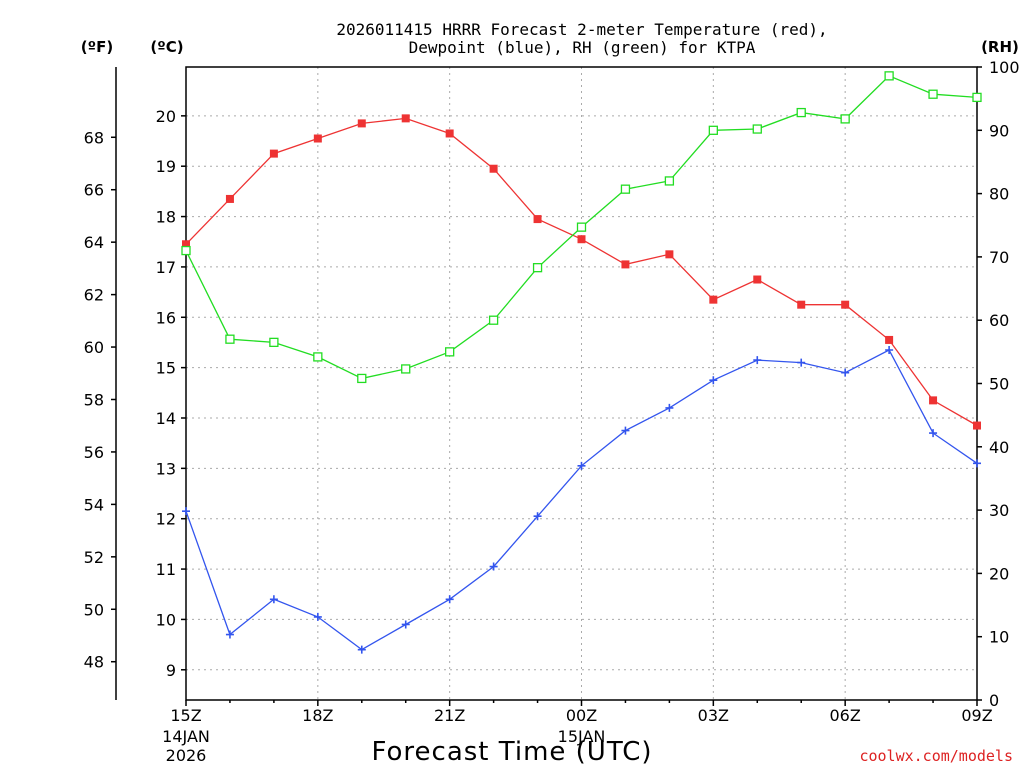 Image resolution: width=1024 pixels, height=768 pixels. What do you see at coordinates (166, 317) in the screenshot?
I see `c-tick-label: 16` at bounding box center [166, 317].